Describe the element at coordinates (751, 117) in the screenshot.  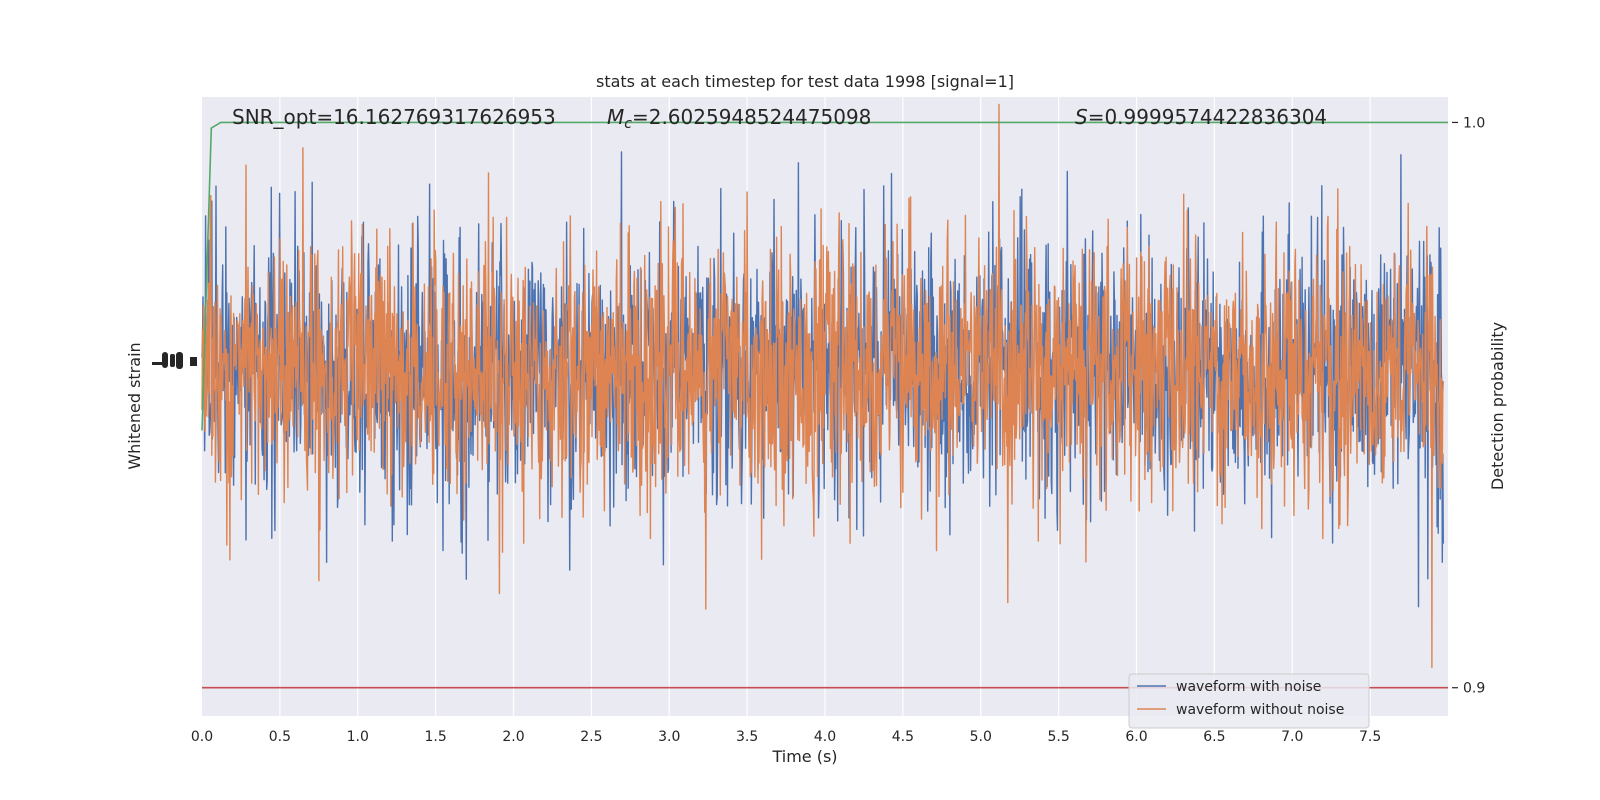
I see `mc-value: =2.6025948524475098` at that location.